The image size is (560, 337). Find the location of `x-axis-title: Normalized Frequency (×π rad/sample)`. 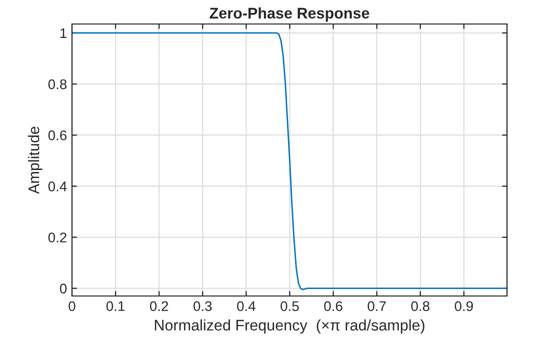

x-axis-title: Normalized Frequency (×π rad/sample) is located at coordinates (289, 326).